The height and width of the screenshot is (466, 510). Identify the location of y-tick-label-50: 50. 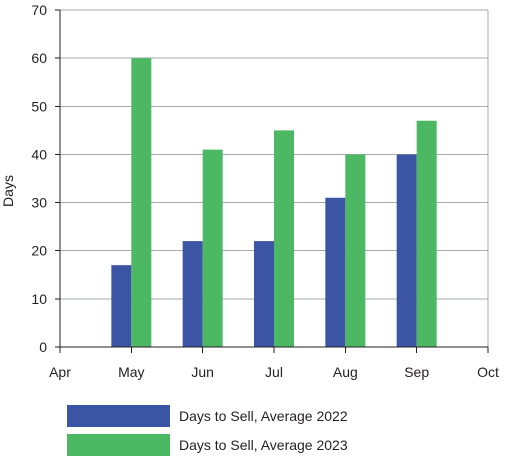
(39, 106).